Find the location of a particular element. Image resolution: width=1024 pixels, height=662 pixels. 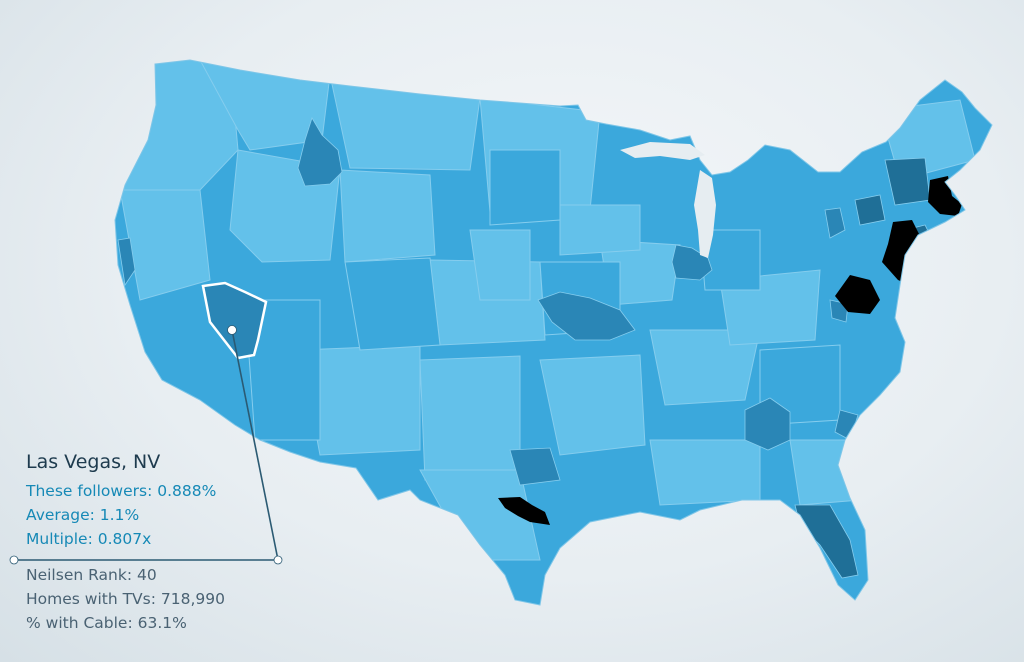

multiple-stat: Multiple: 0.807x is located at coordinates (89, 539).